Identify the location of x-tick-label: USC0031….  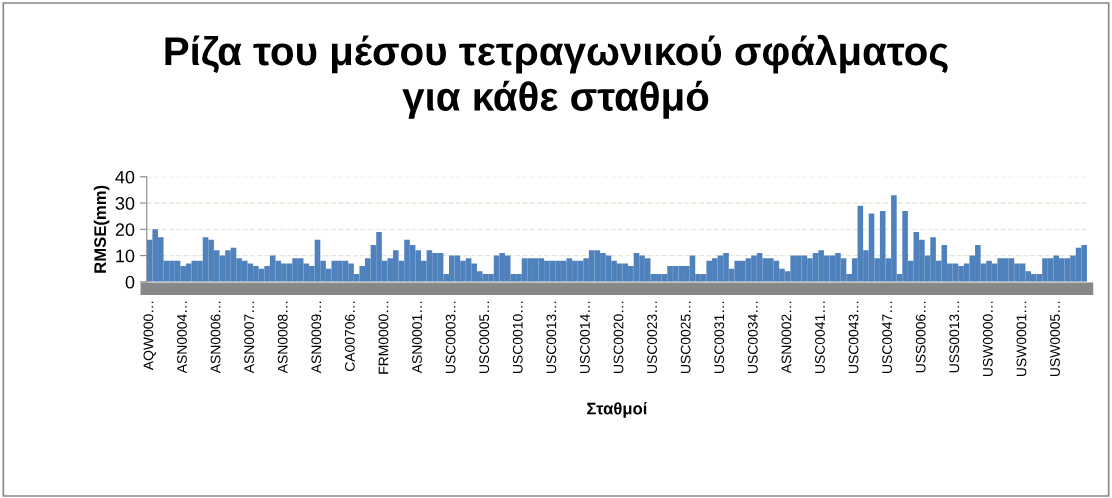
(719, 337).